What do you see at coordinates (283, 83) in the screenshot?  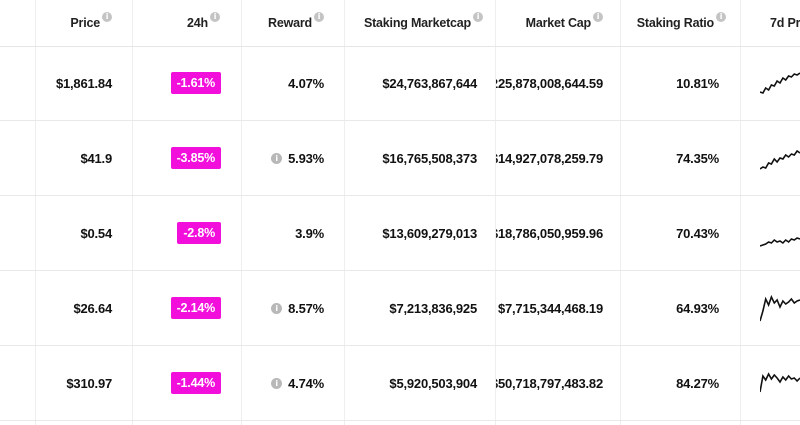 I see `reward-cell: 4.07%` at bounding box center [283, 83].